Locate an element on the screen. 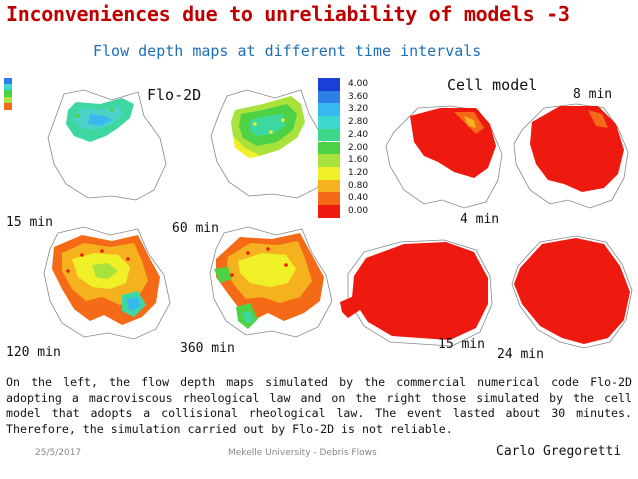  legend-label: 1.20 is located at coordinates (358, 172).